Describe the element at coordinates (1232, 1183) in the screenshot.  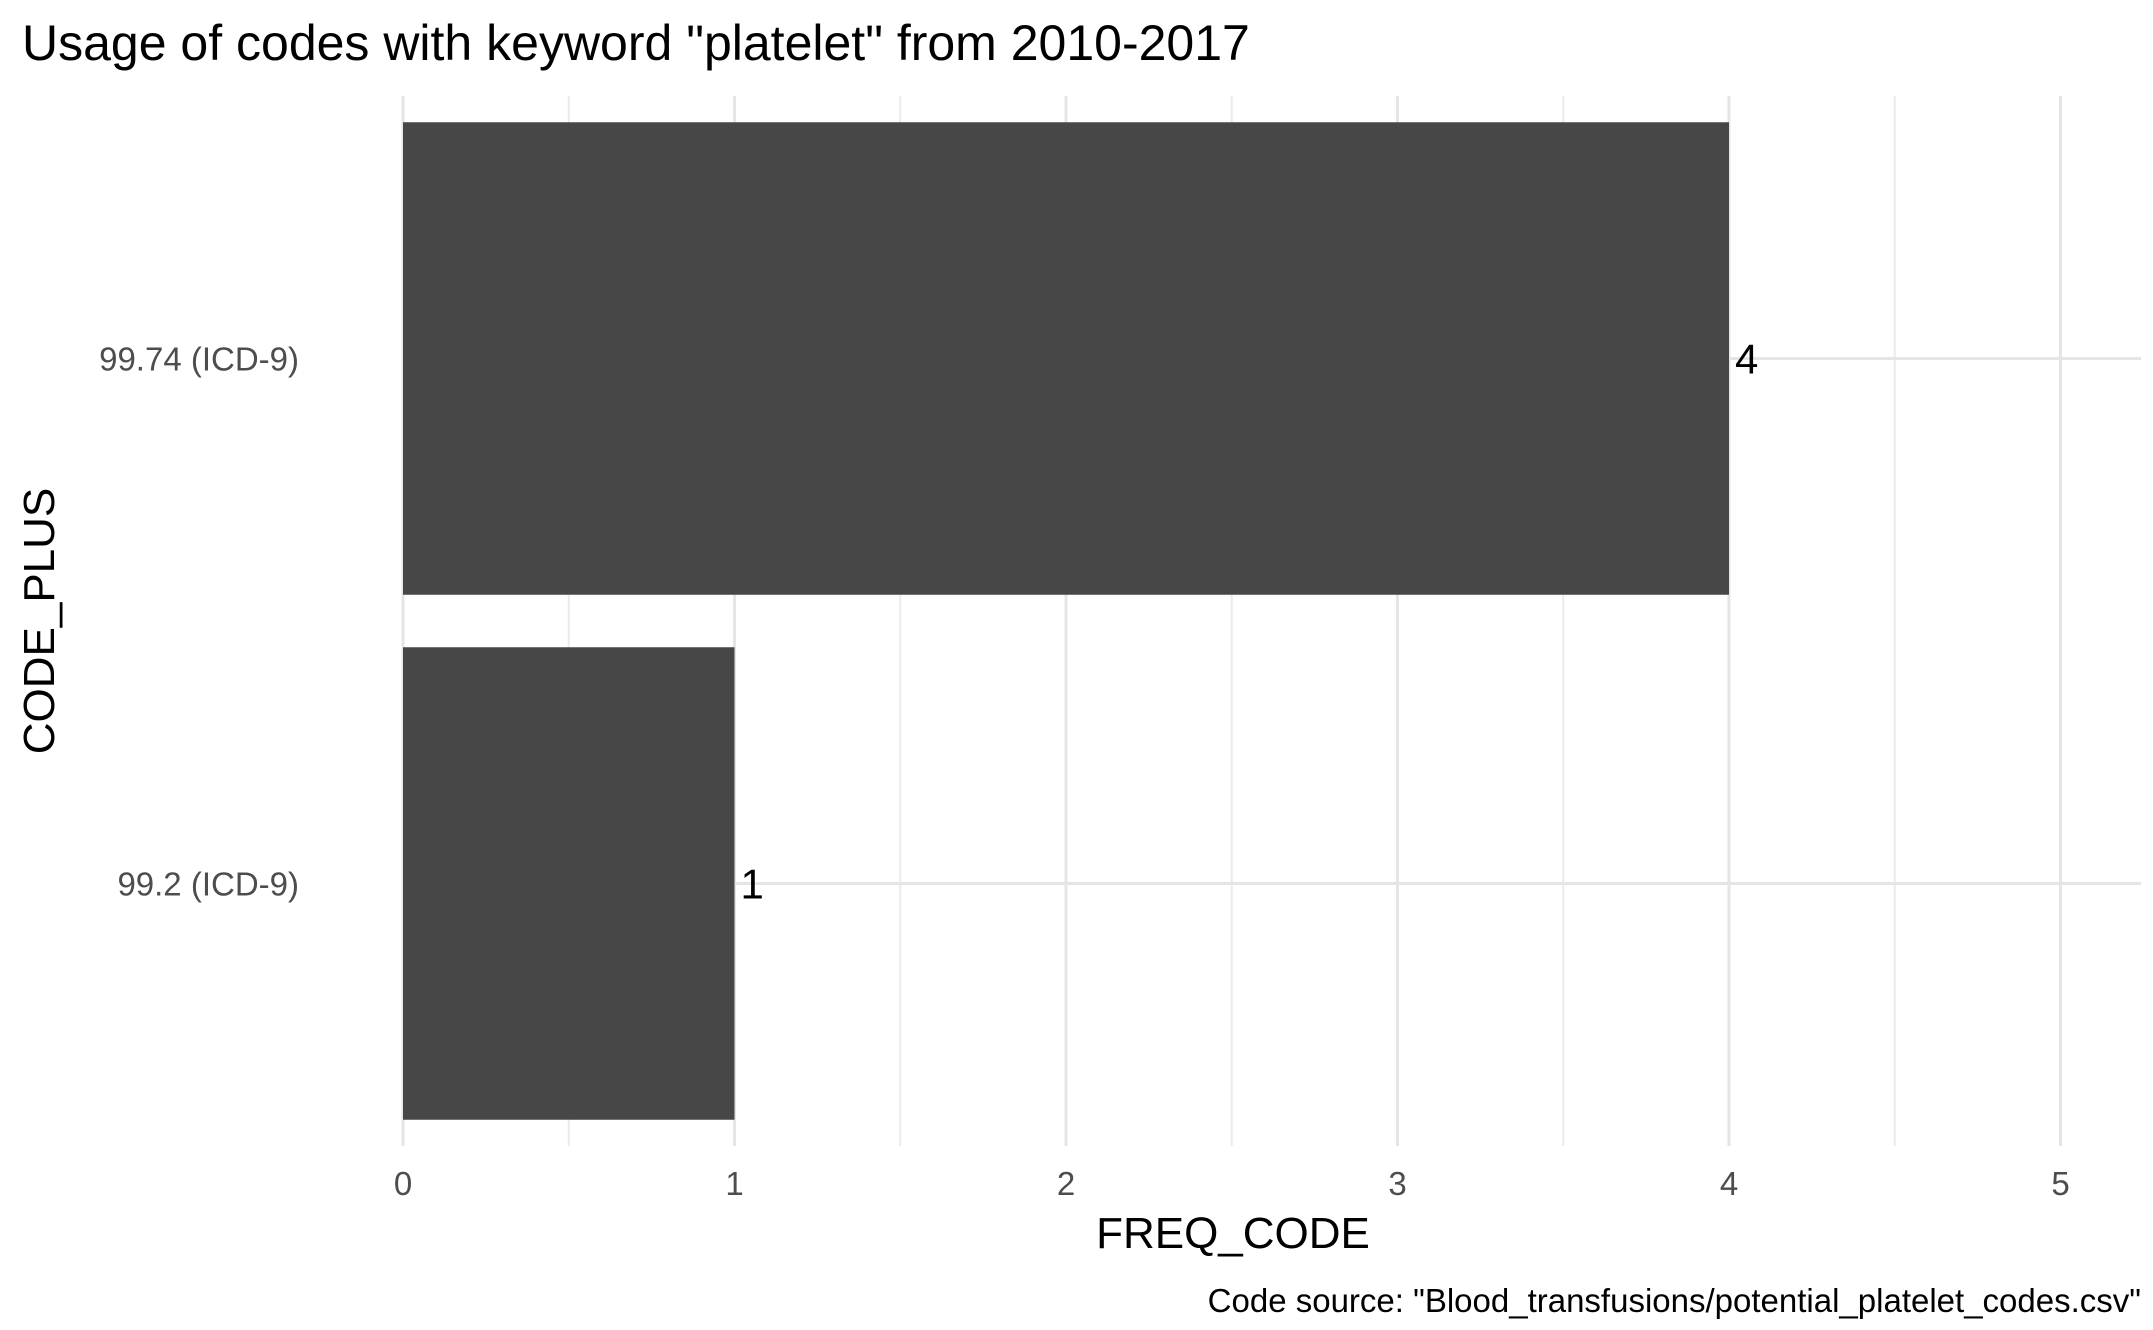
I see `x-axis-tick-labels: 0 1 2 3 4 5` at that location.